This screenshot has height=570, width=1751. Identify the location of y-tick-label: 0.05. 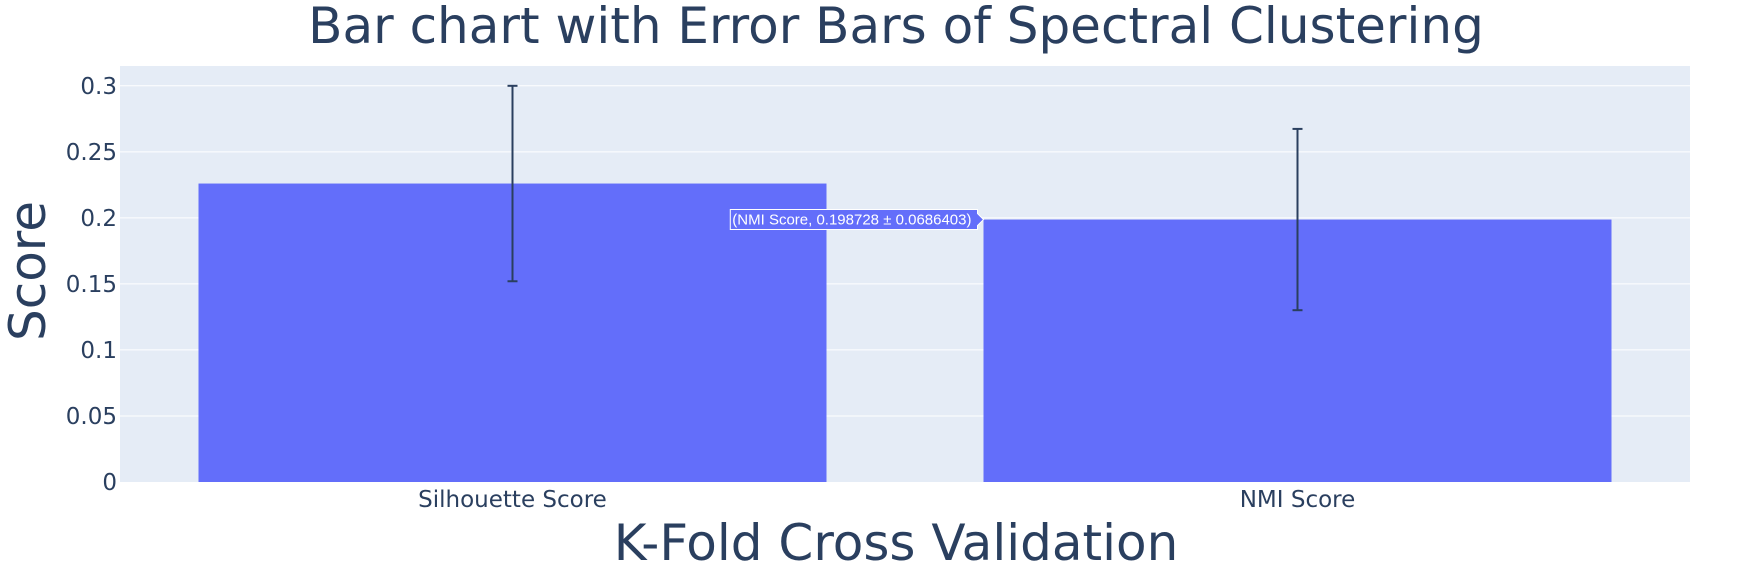
(91, 417).